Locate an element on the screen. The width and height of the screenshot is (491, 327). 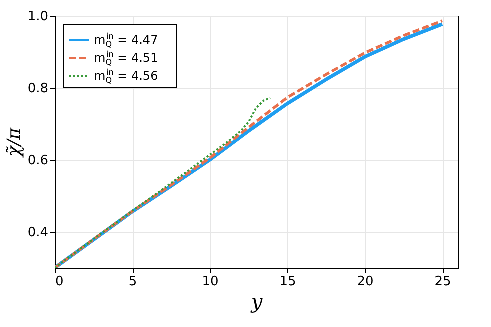
x-axis-title: y is located at coordinates (257, 302).